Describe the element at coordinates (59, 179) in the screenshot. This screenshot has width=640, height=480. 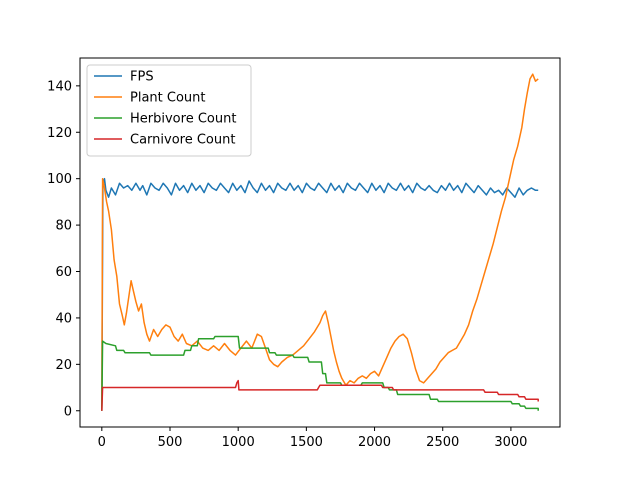
I see `y-tick-label: 100` at that location.